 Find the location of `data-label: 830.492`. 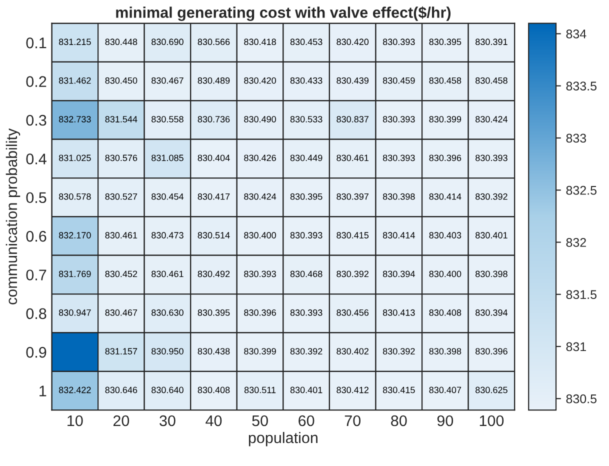

data-label: 830.492 is located at coordinates (214, 274).